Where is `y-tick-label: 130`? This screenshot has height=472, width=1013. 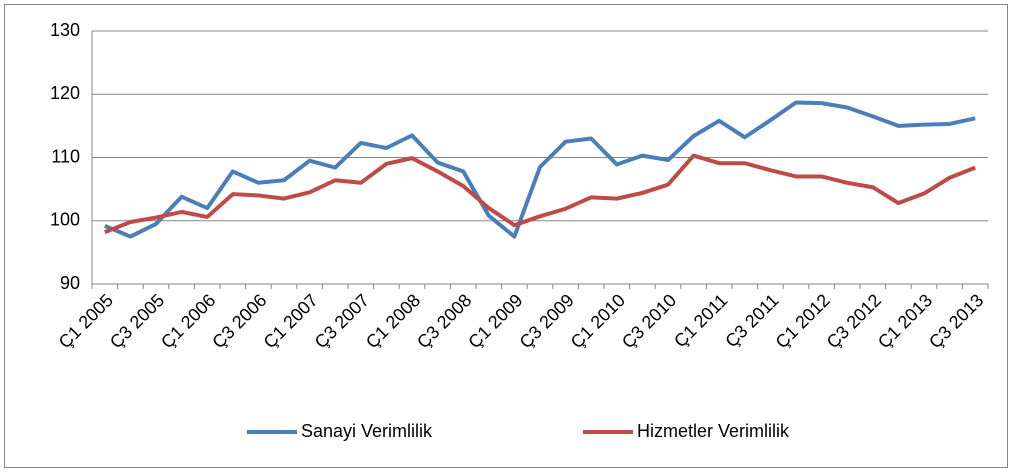 y-tick-label: 130 is located at coordinates (65, 30).